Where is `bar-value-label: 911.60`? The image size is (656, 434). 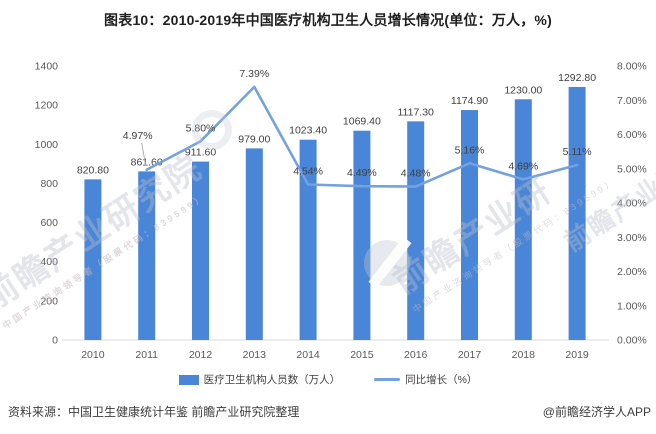 bar-value-label: 911.60 is located at coordinates (200, 153).